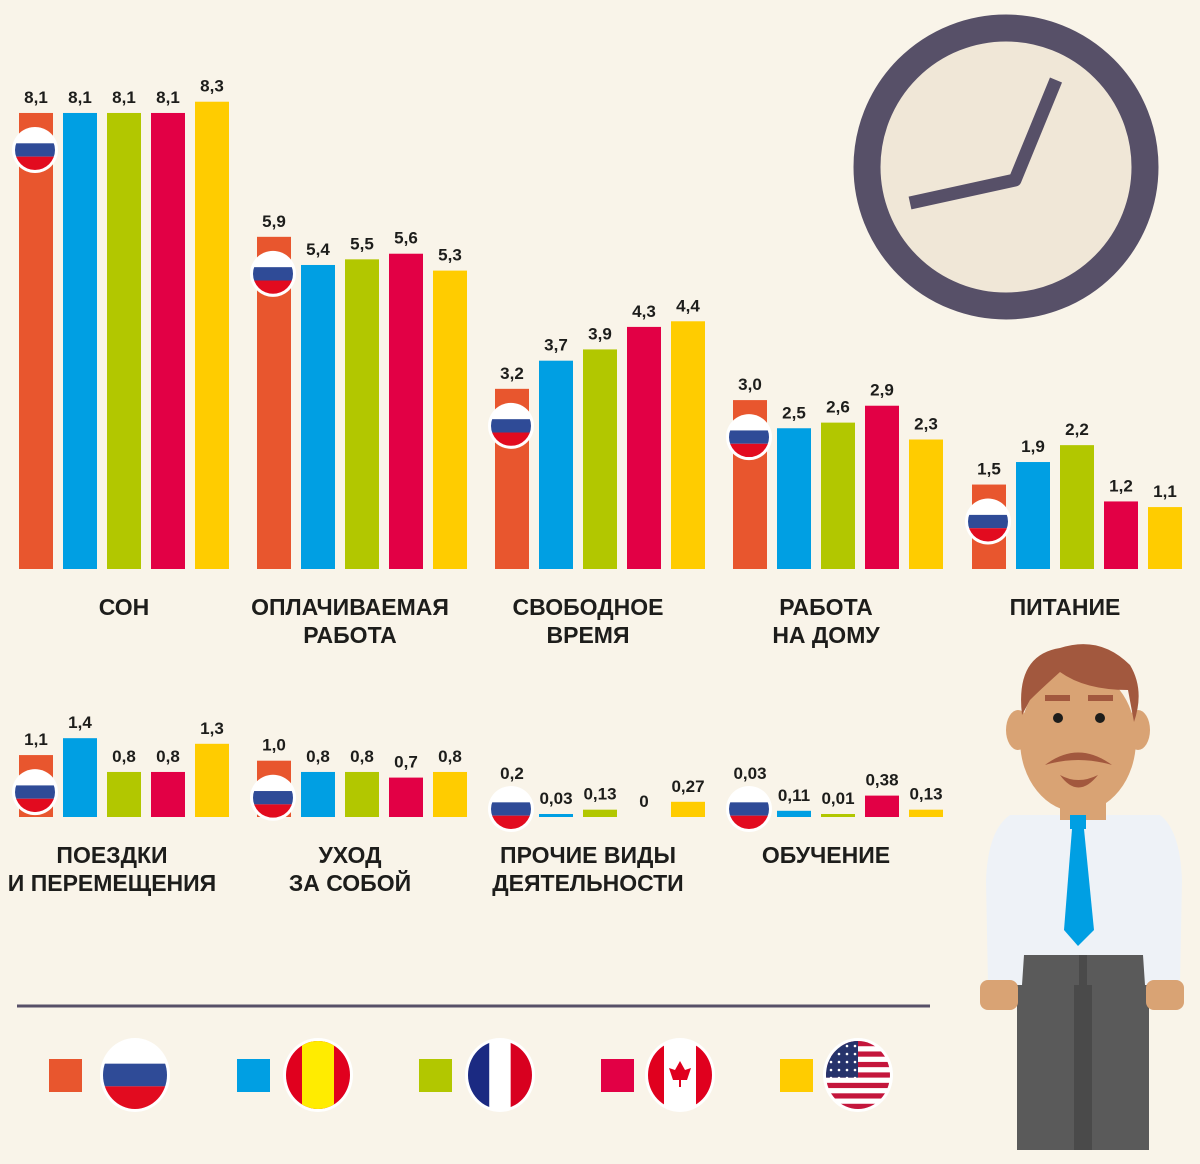  Describe the element at coordinates (794, 412) in the screenshot. I see `data-label: 2,5` at that location.